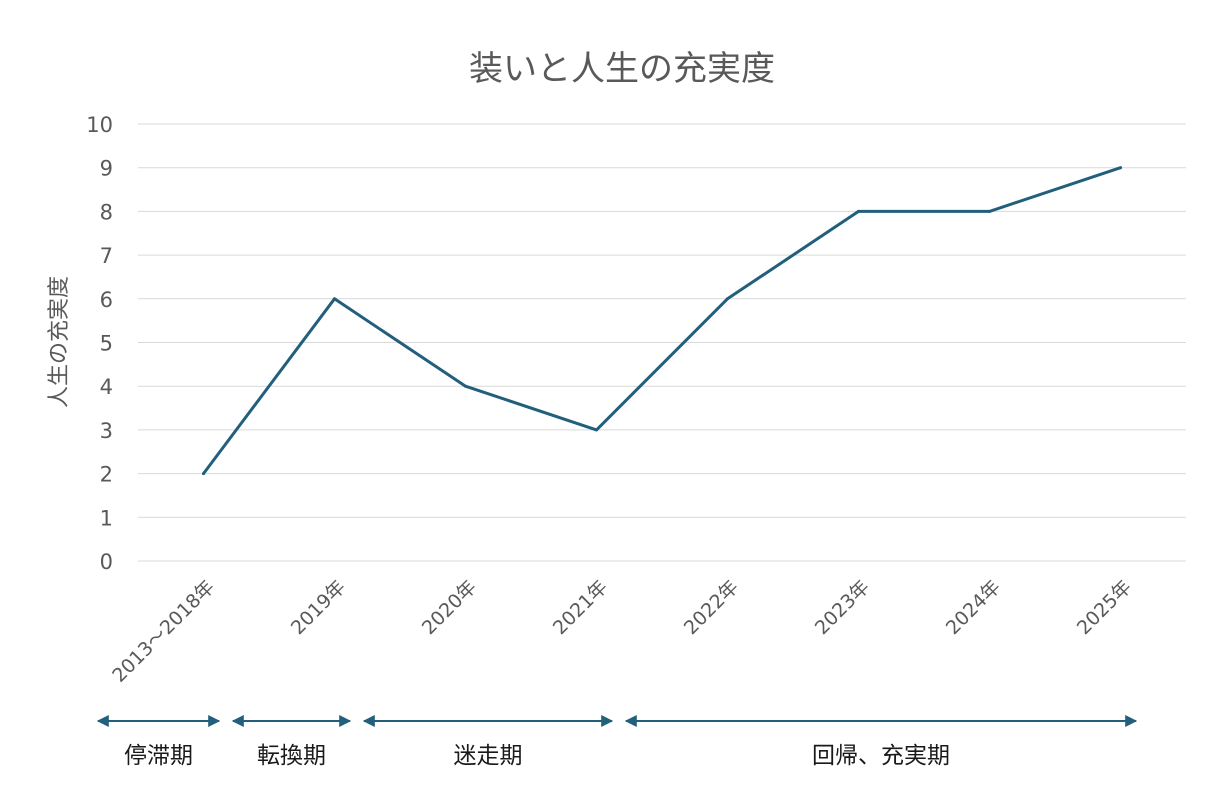 Image resolution: width=1222 pixels, height=788 pixels. I want to click on y-tick-label: 3, so click(106, 431).